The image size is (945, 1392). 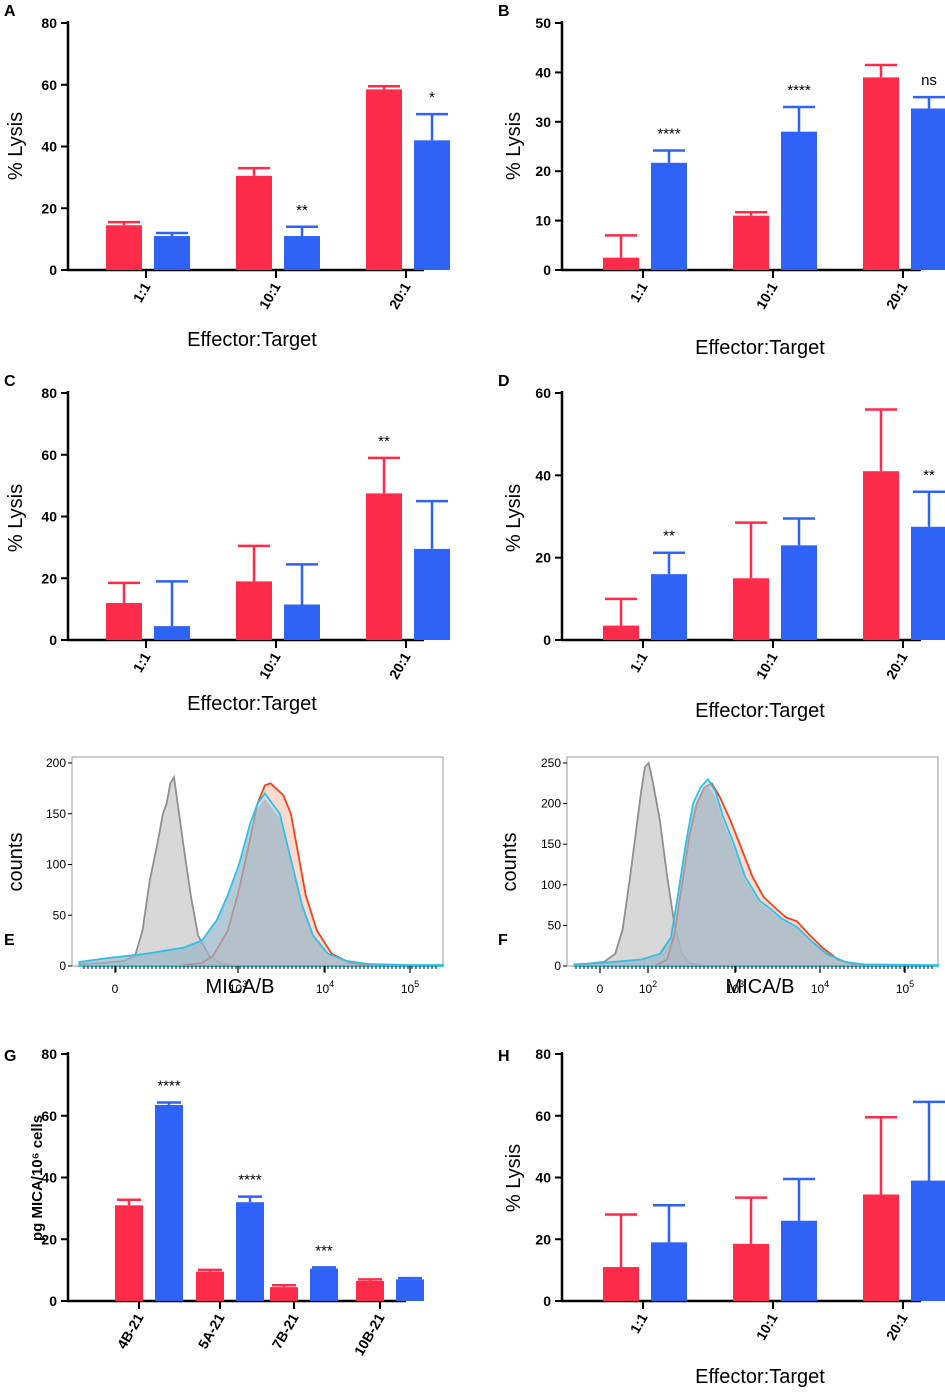 I want to click on y-axis-title: counts, so click(x=510, y=862).